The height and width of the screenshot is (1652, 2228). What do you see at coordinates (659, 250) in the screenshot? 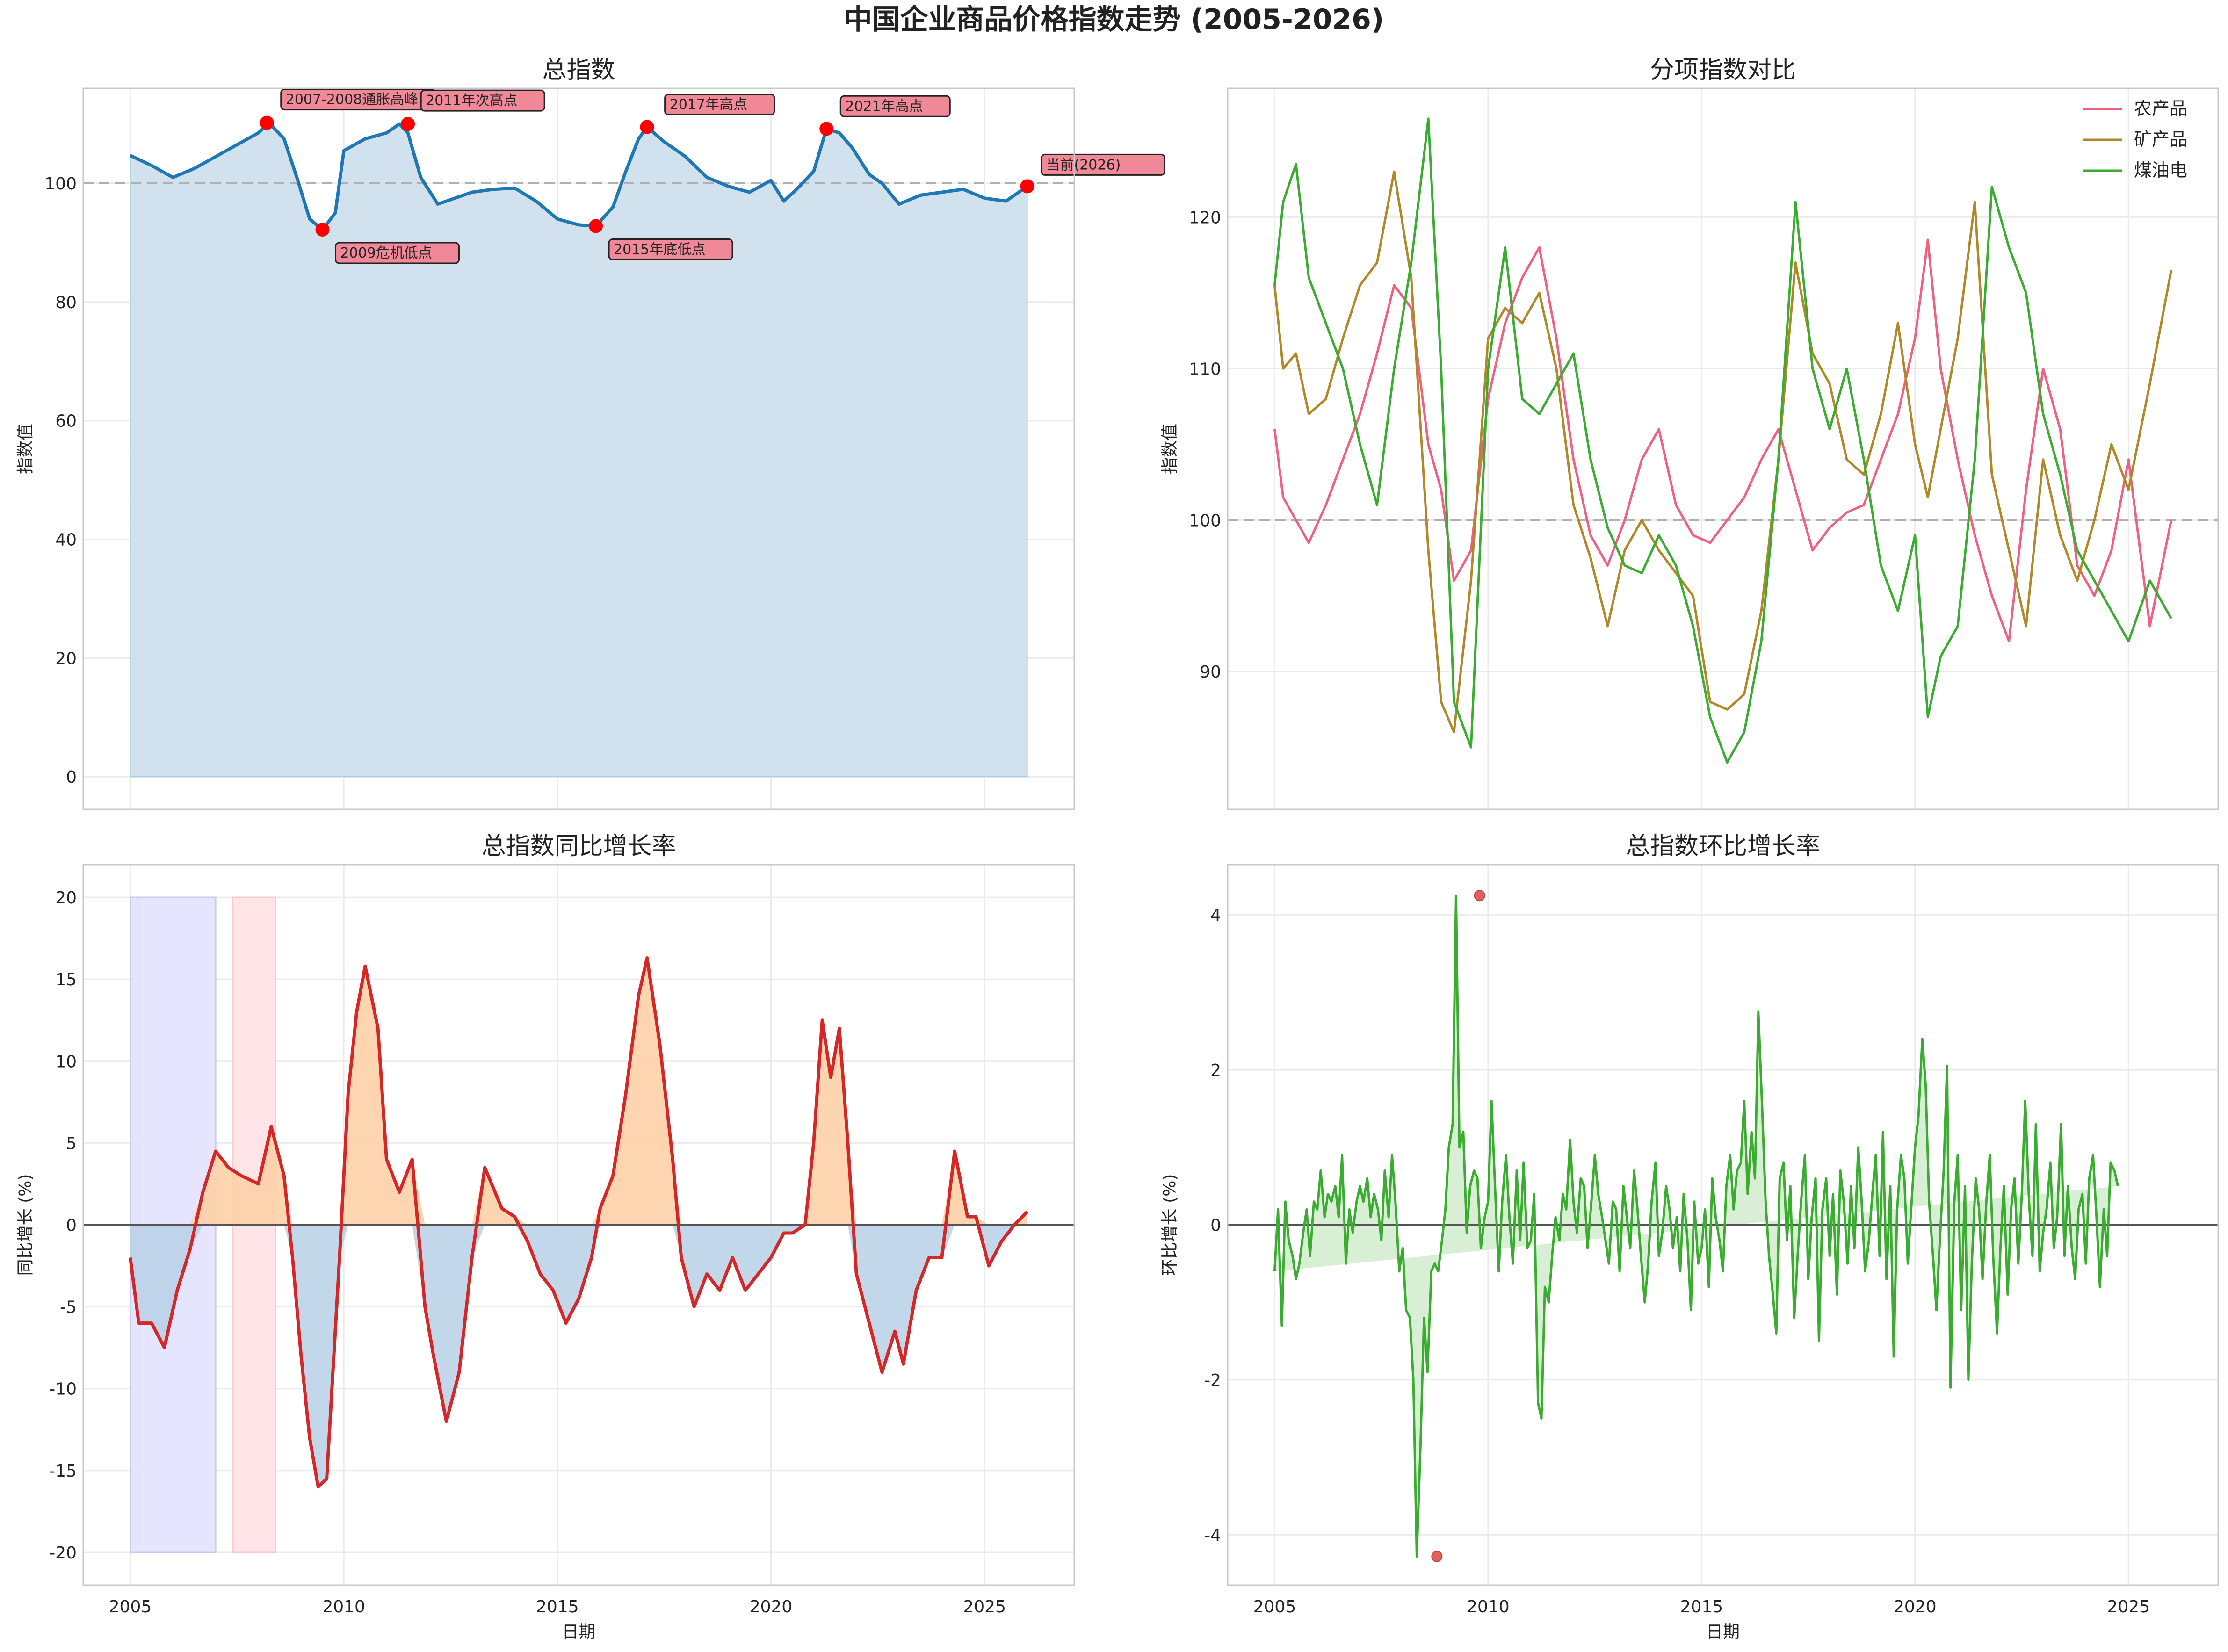
I see `annotation-label: 2015年底低点` at bounding box center [659, 250].